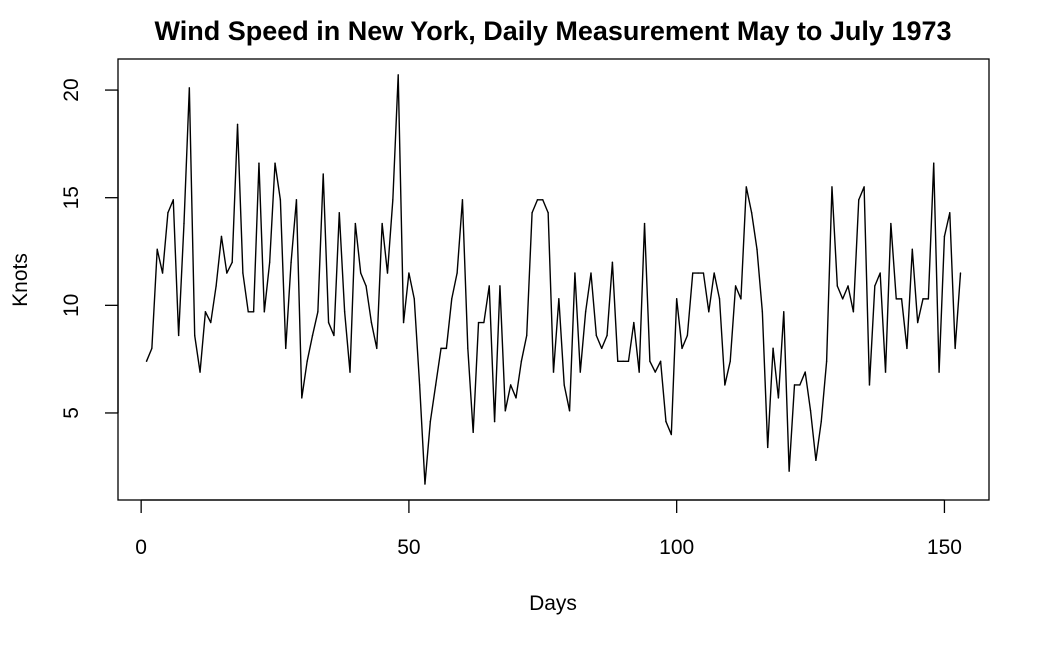  Describe the element at coordinates (89, 248) in the screenshot. I see `y-axis: 5 10 15 20` at that location.